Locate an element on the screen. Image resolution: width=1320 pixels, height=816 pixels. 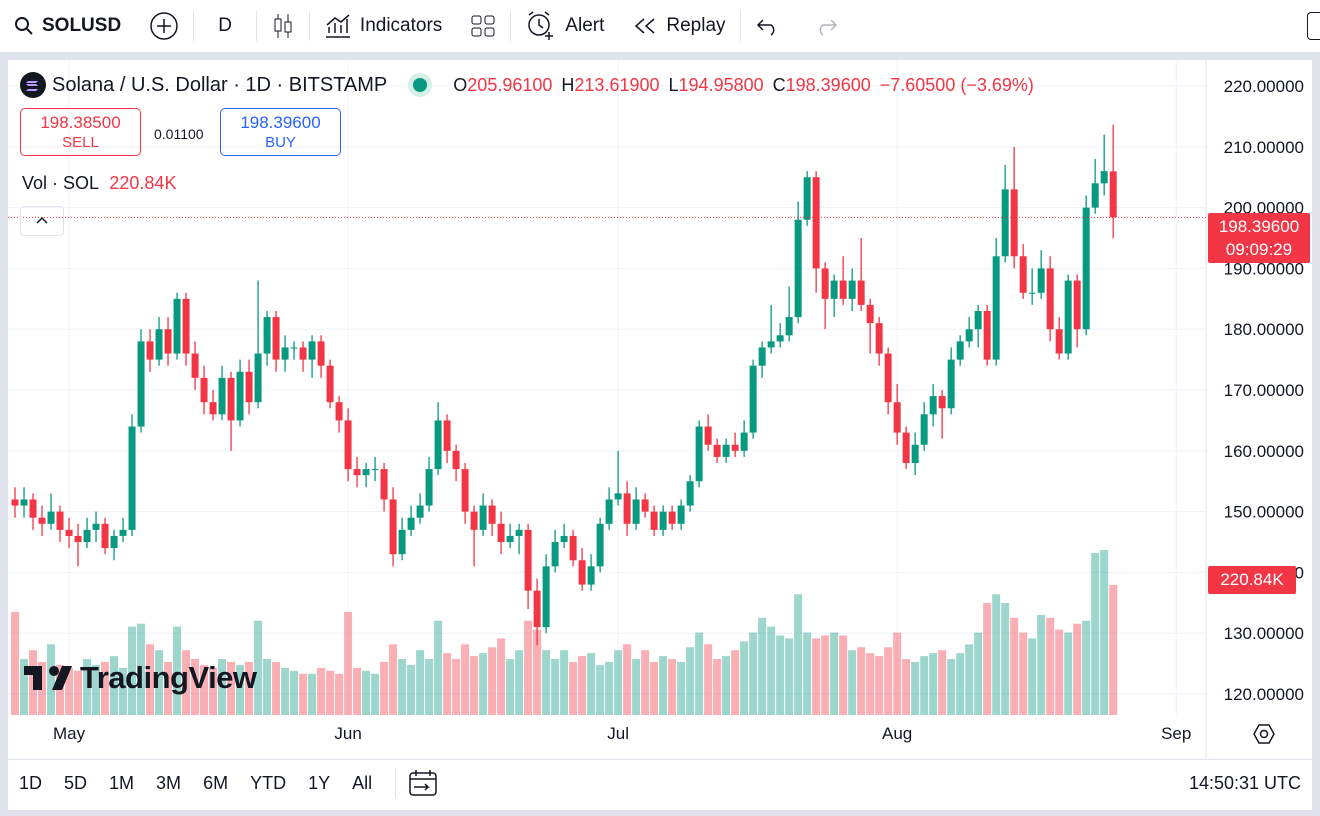
indicators: Indicators is located at coordinates (383, 26).